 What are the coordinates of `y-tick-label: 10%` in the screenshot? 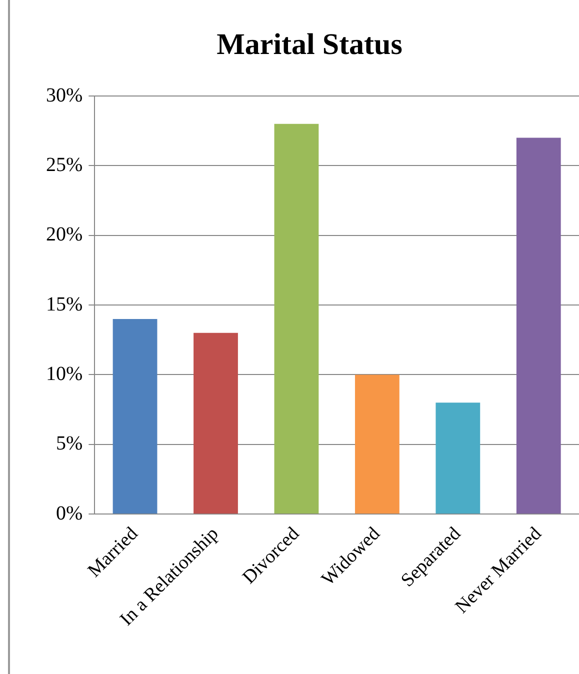 It's located at (64, 373).